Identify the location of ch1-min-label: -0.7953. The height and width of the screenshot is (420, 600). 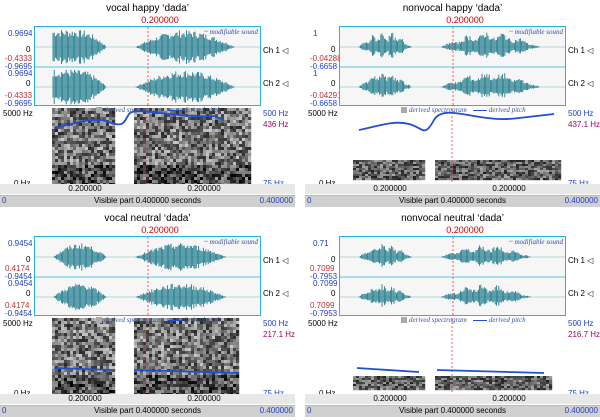
(324, 276).